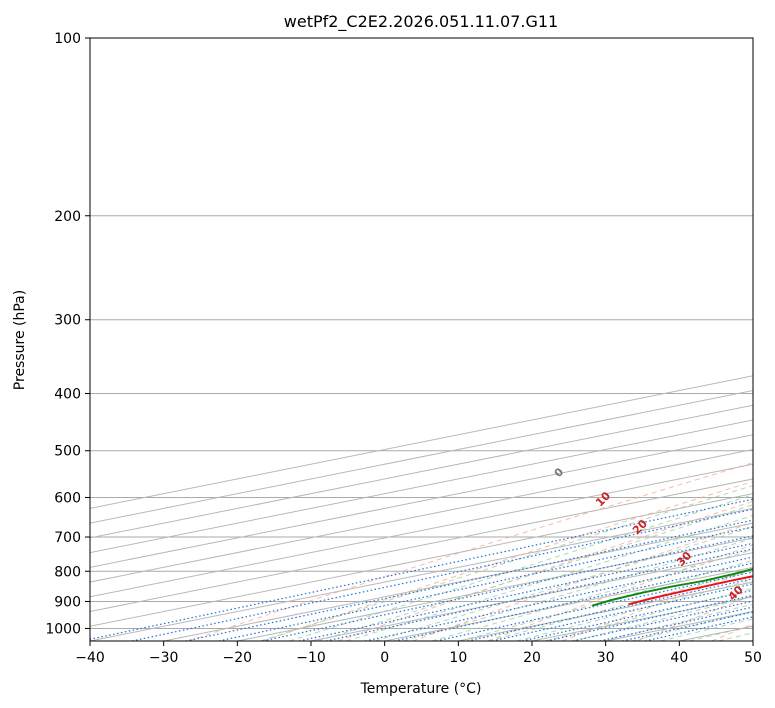 The height and width of the screenshot is (708, 775). What do you see at coordinates (90, 658) in the screenshot?
I see `x-tick-label: −40` at bounding box center [90, 658].